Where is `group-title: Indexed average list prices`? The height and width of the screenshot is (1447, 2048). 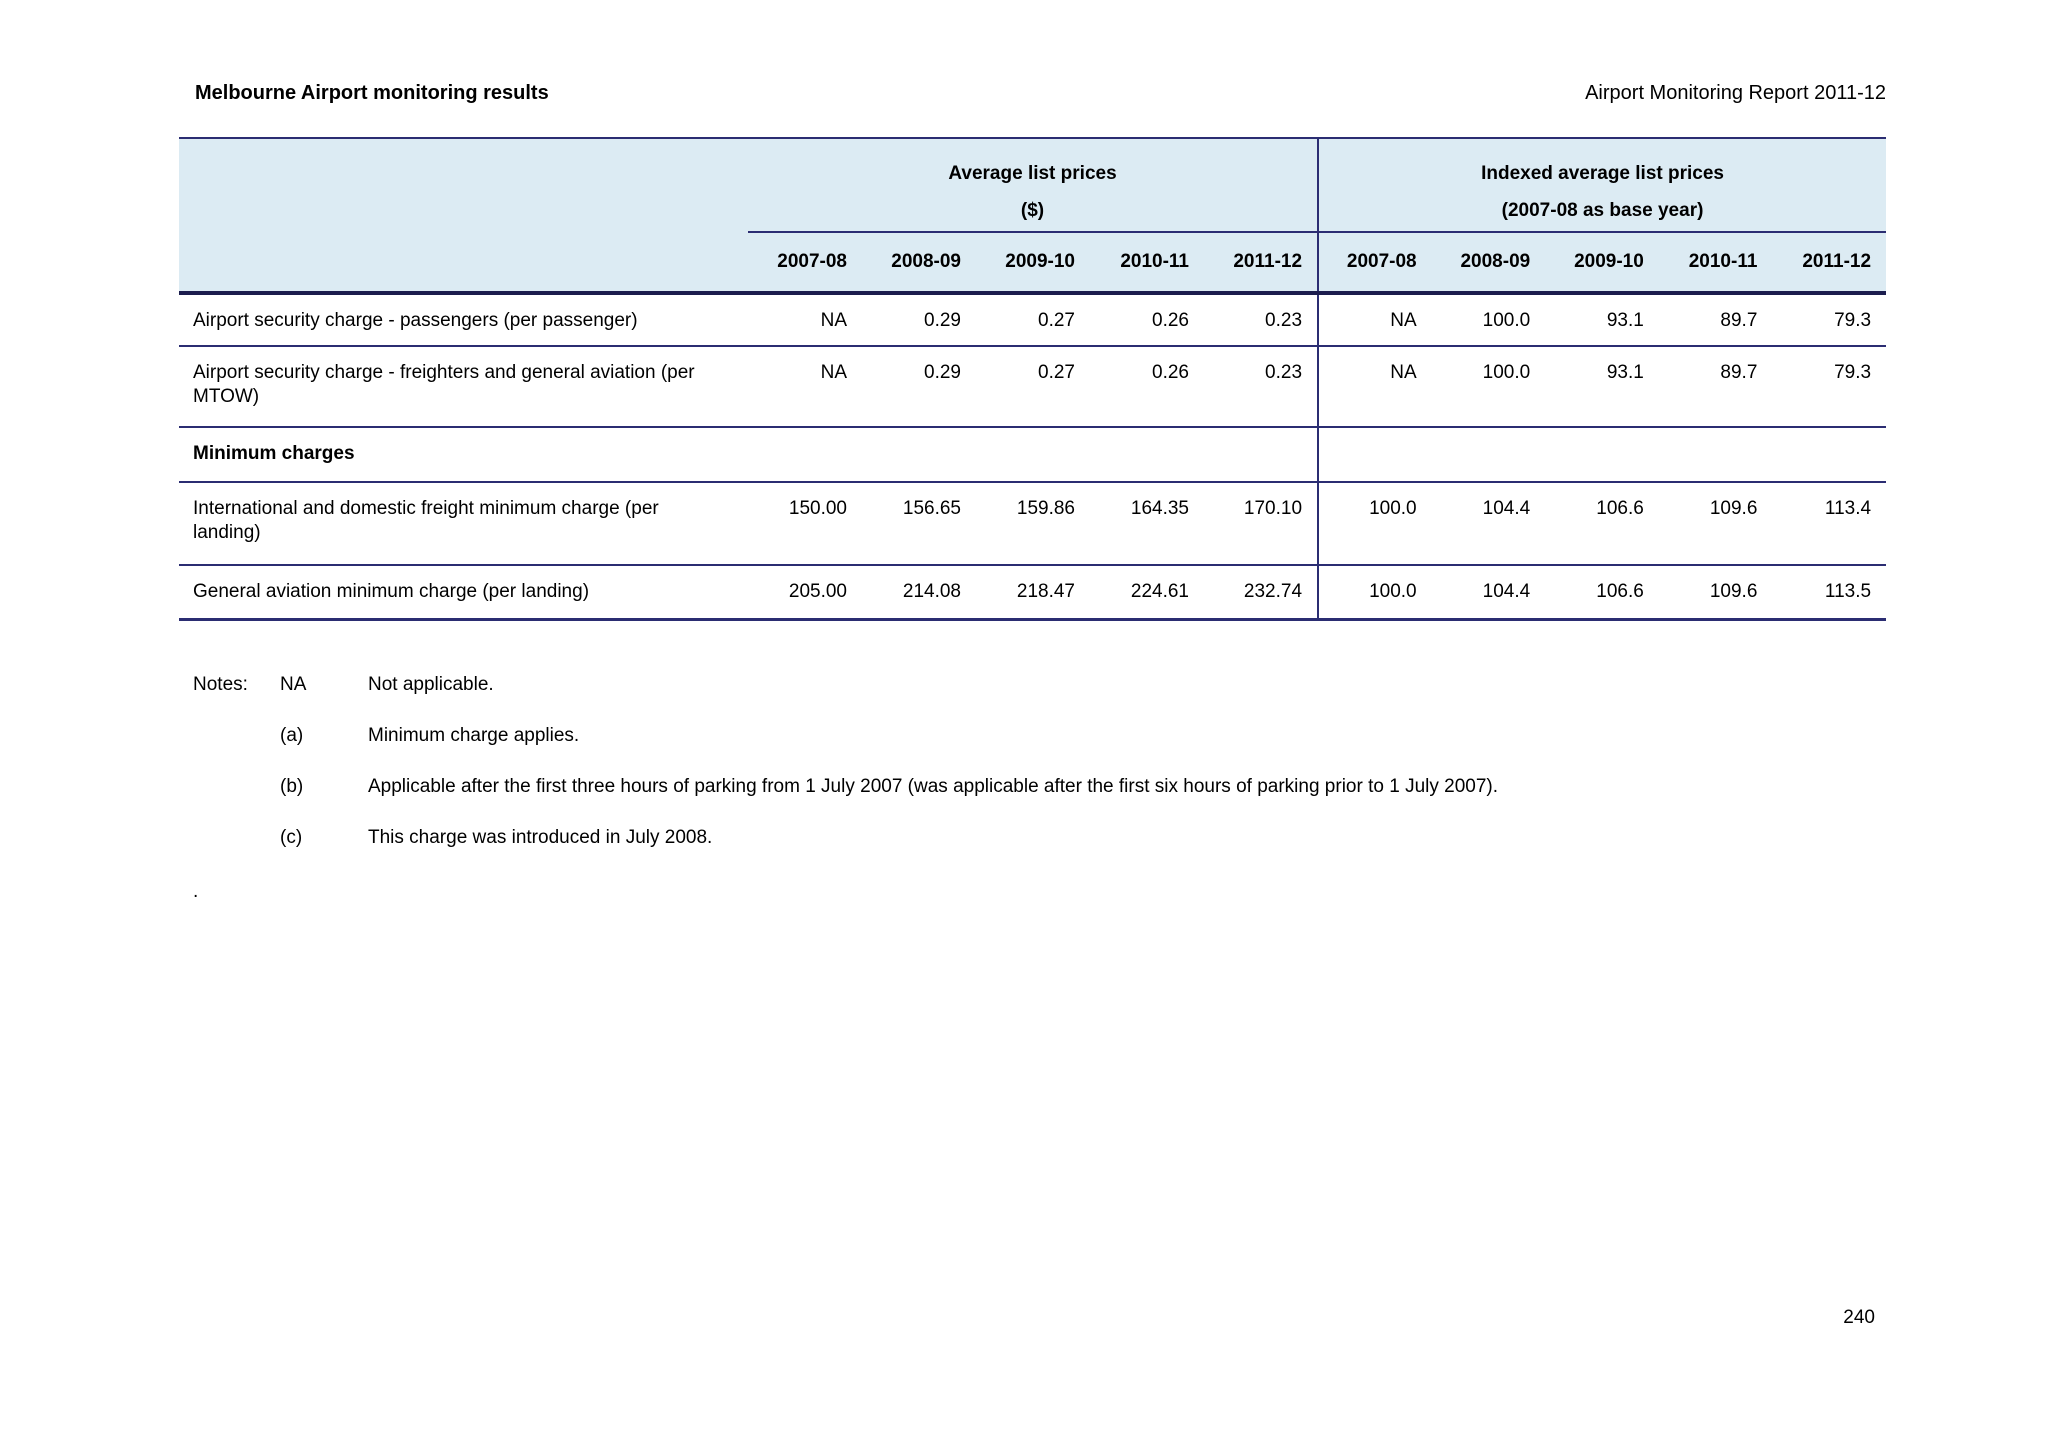
group-title: Indexed average list prices is located at coordinates (1602, 173).